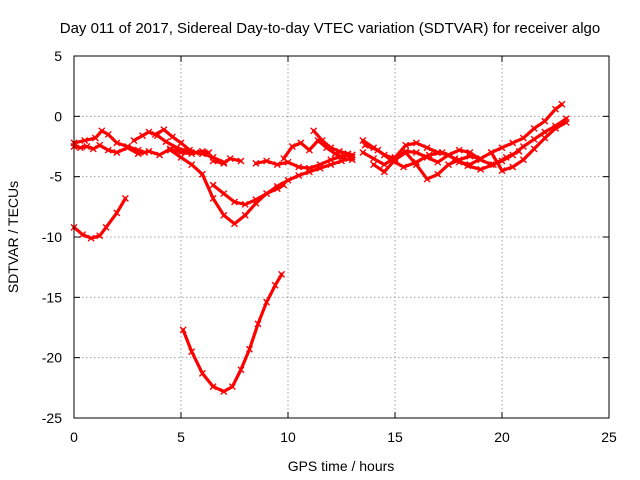  Describe the element at coordinates (609, 437) in the screenshot. I see `x-tick-label: 25` at that location.